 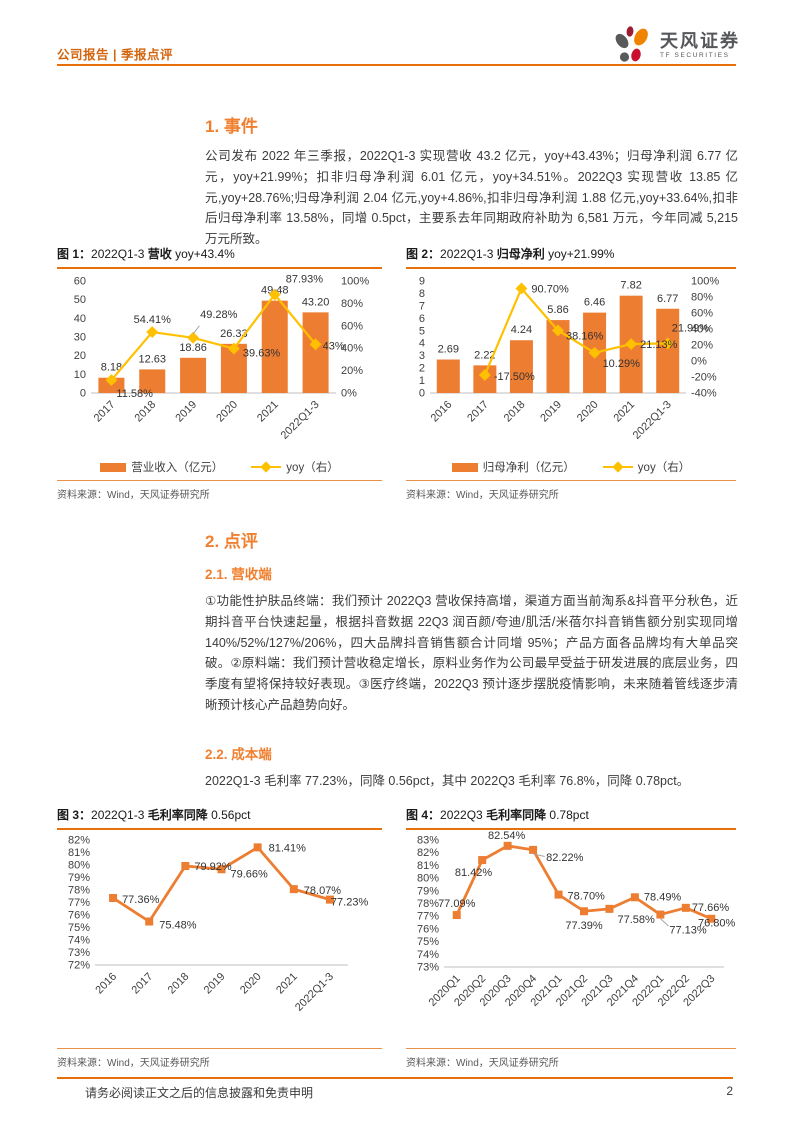 What do you see at coordinates (115, 55) in the screenshot?
I see `report-type-label: 公司报告 | 季报点评` at bounding box center [115, 55].